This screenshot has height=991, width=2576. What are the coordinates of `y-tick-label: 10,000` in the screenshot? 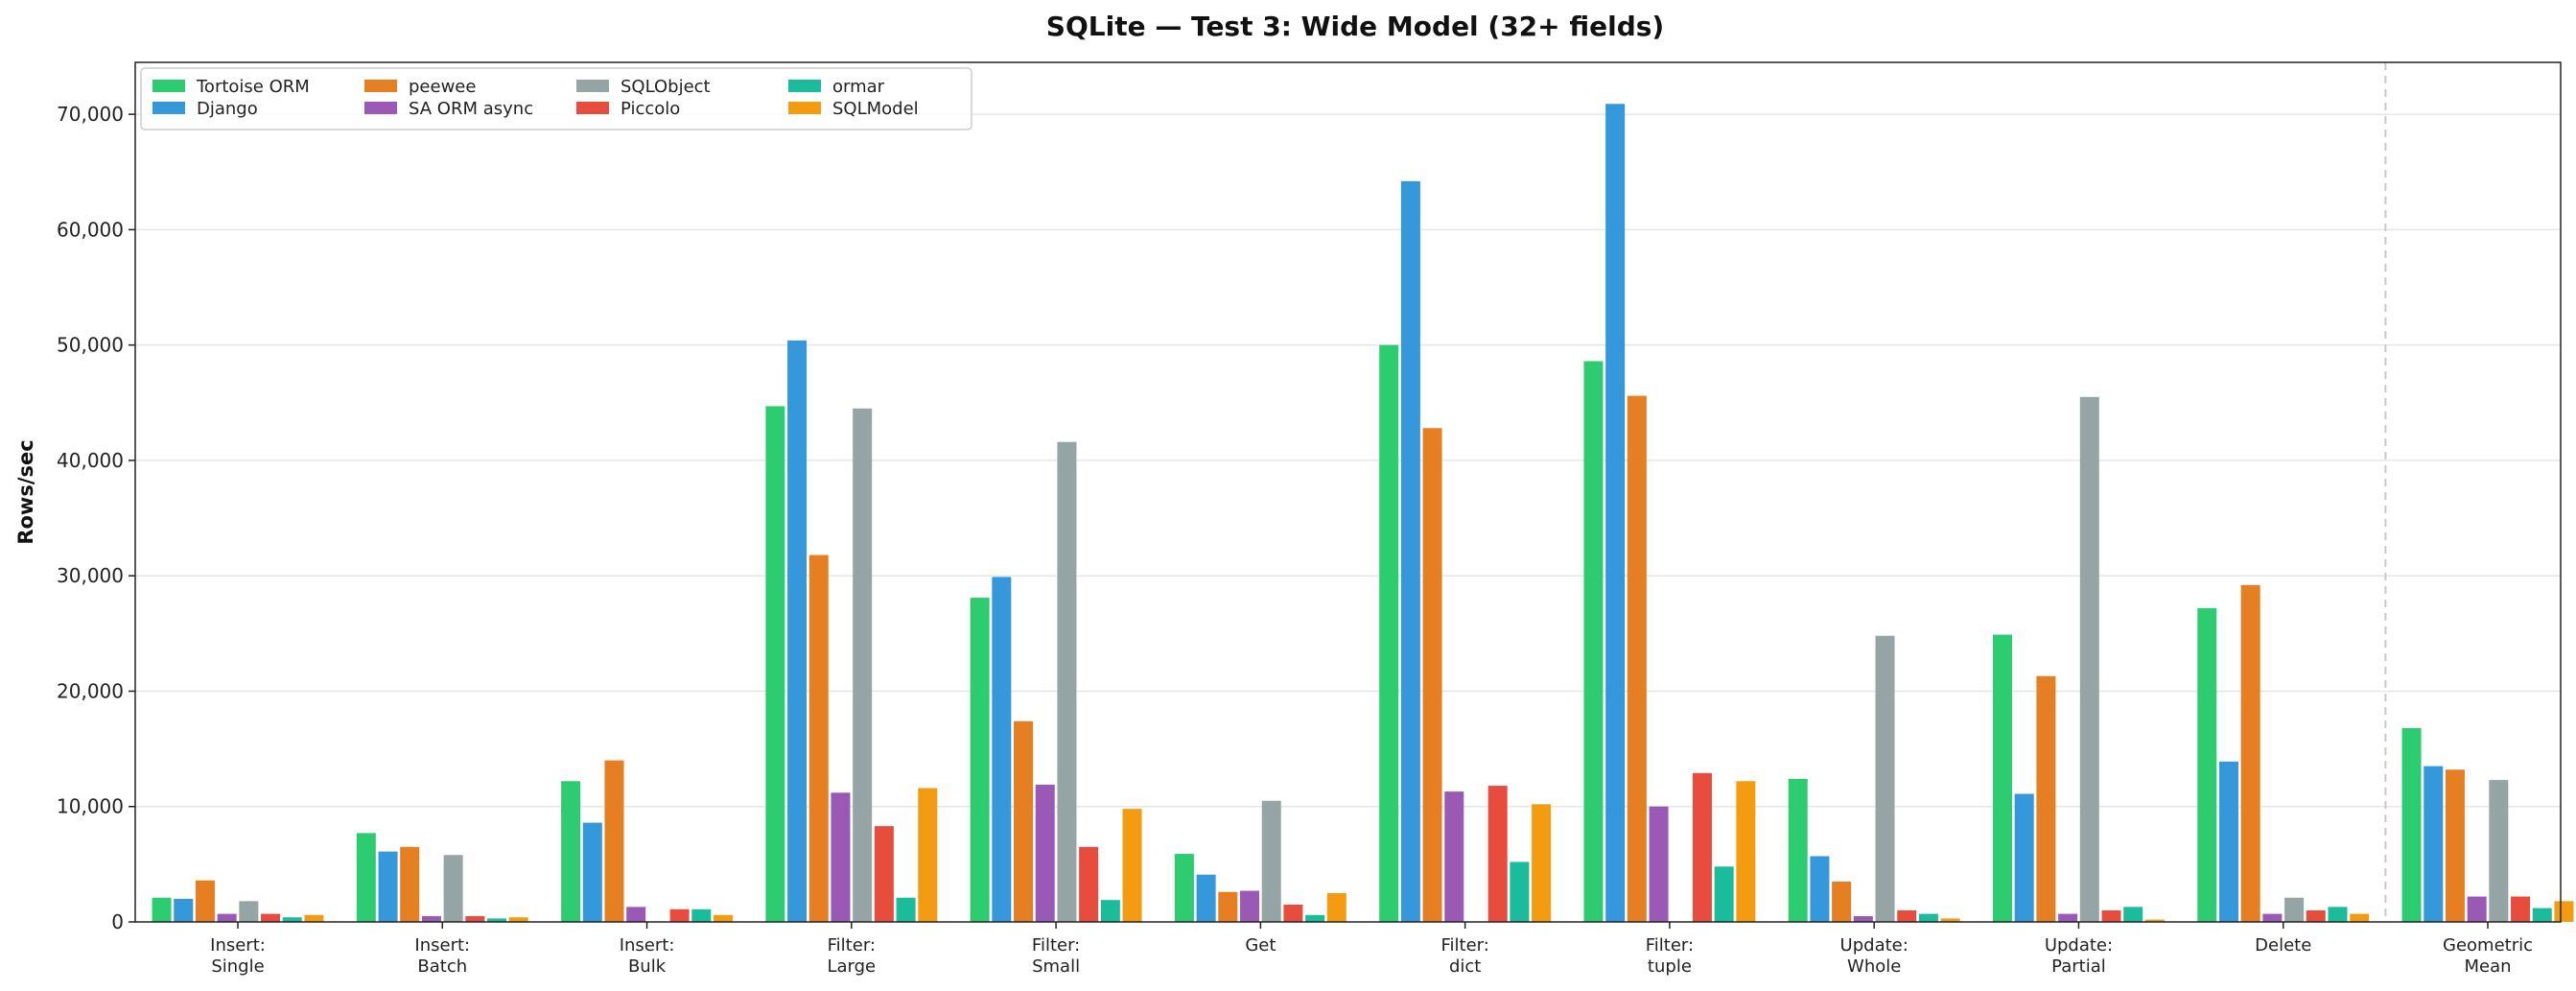 It's located at (90, 806).